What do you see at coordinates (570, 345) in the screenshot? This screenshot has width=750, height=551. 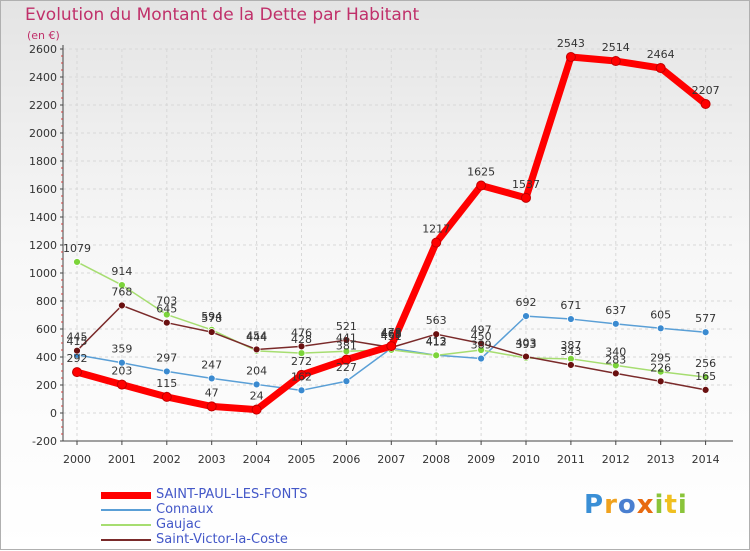 I see `data-label: 387` at bounding box center [570, 345].